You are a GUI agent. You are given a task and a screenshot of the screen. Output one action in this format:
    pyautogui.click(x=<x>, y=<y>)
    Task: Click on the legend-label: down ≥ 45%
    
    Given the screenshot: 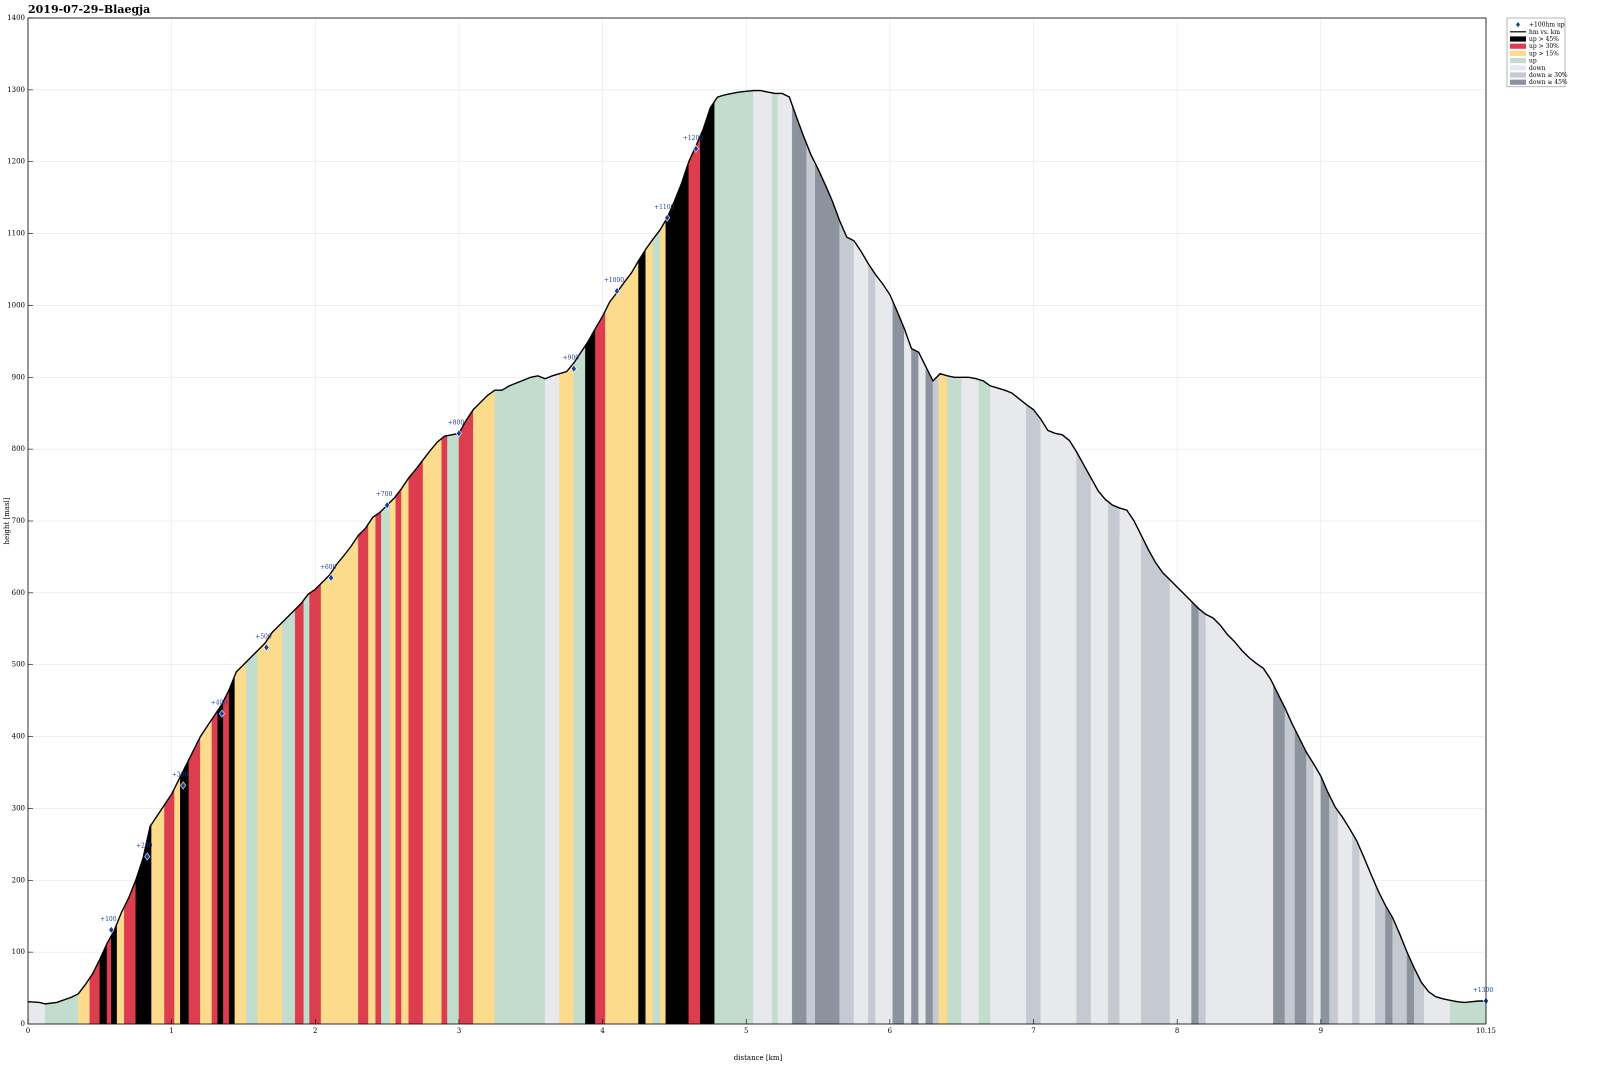 What is the action you would take?
    pyautogui.click(x=1548, y=82)
    